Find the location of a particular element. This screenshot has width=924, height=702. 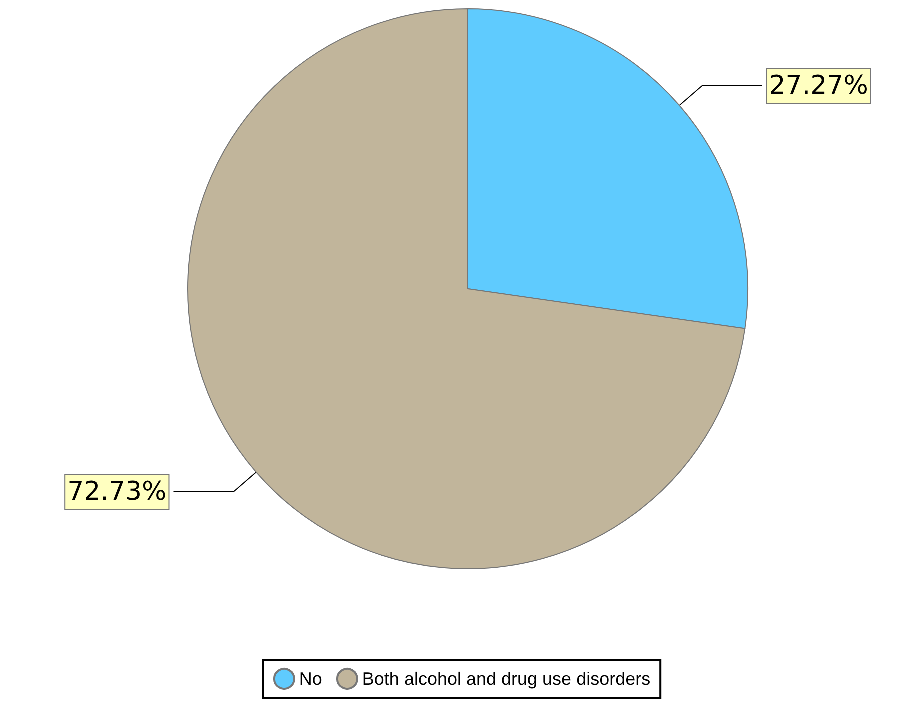

data-label: 27.27% is located at coordinates (818, 85).